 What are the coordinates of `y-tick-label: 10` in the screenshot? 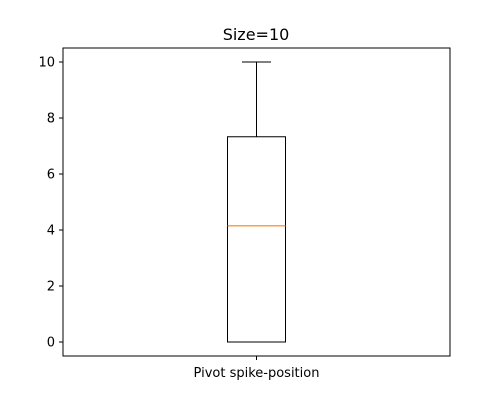 It's located at (46, 63).